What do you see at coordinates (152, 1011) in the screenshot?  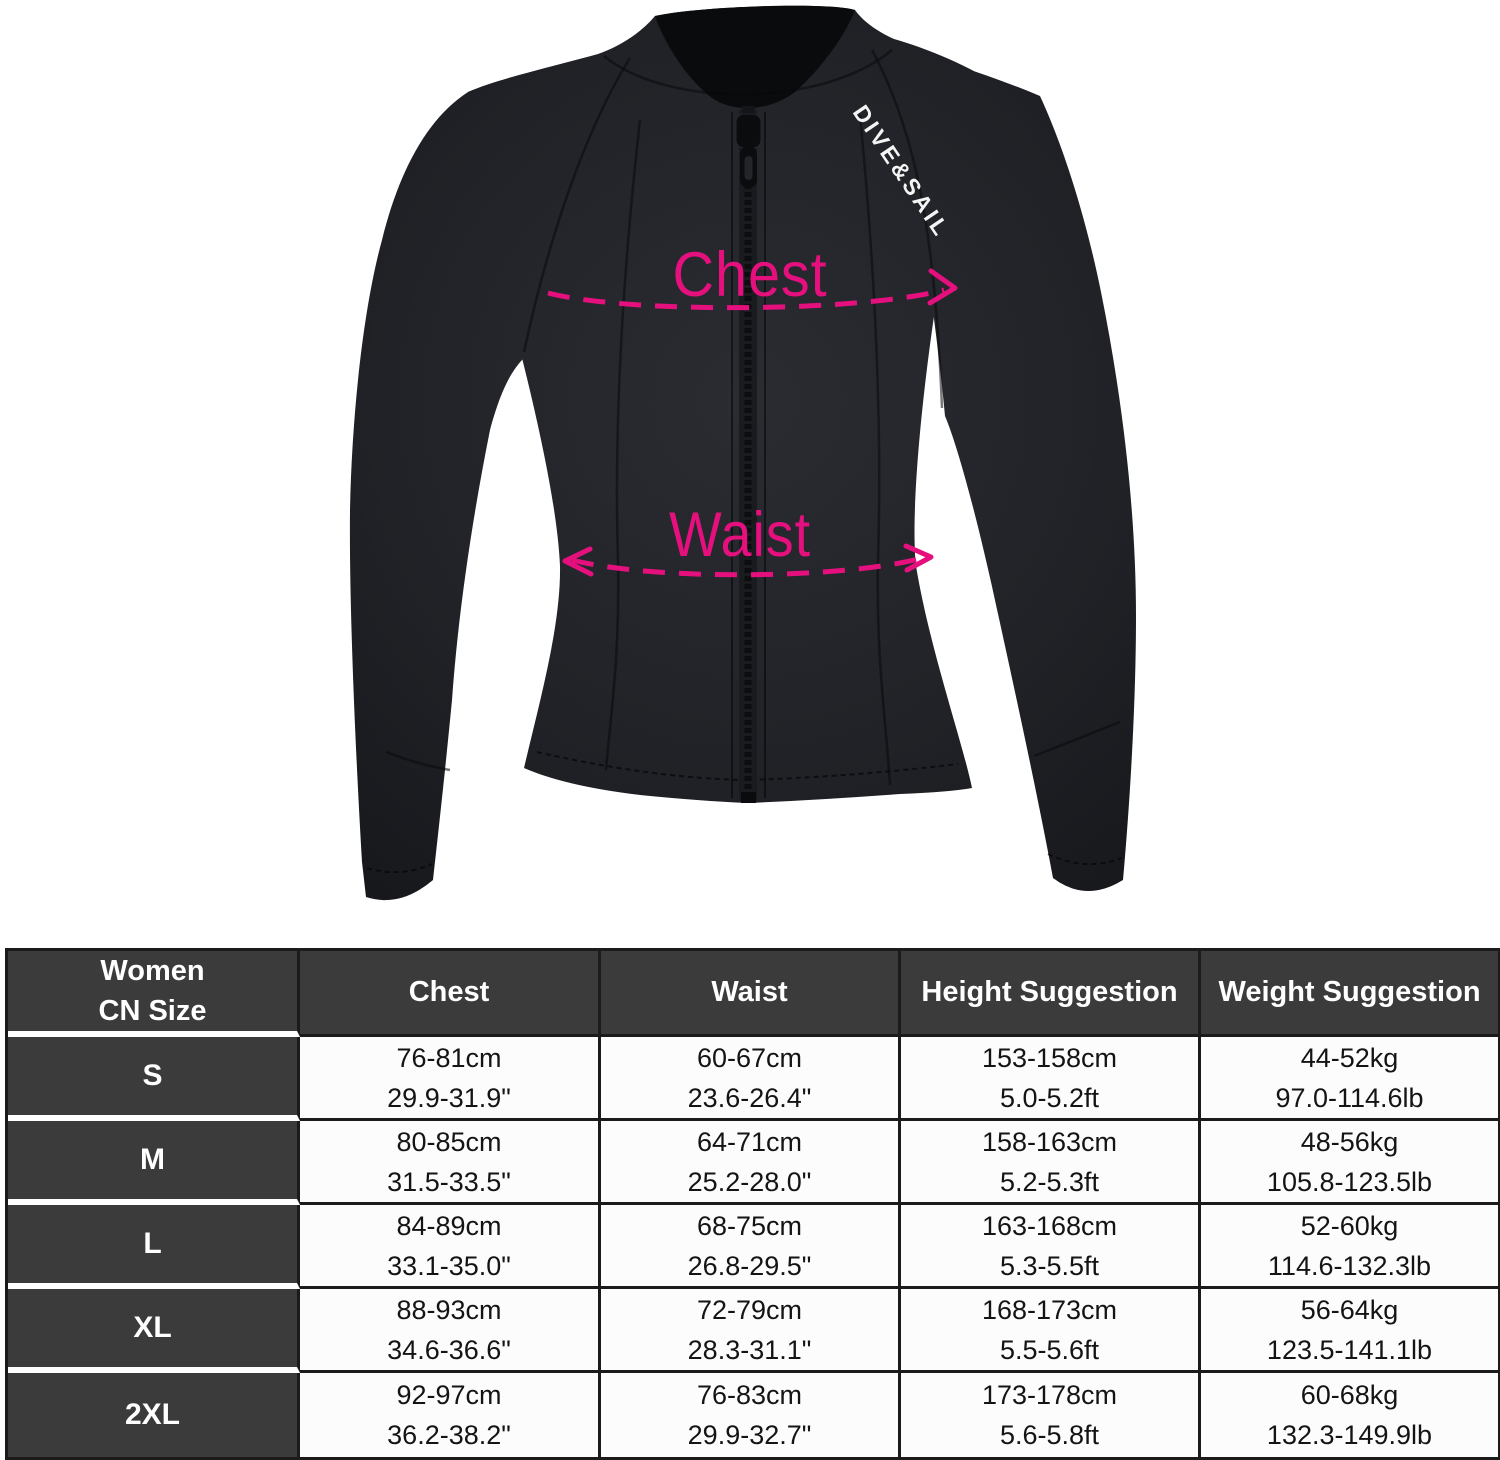 I see `header-size-line2: CN Size` at bounding box center [152, 1011].